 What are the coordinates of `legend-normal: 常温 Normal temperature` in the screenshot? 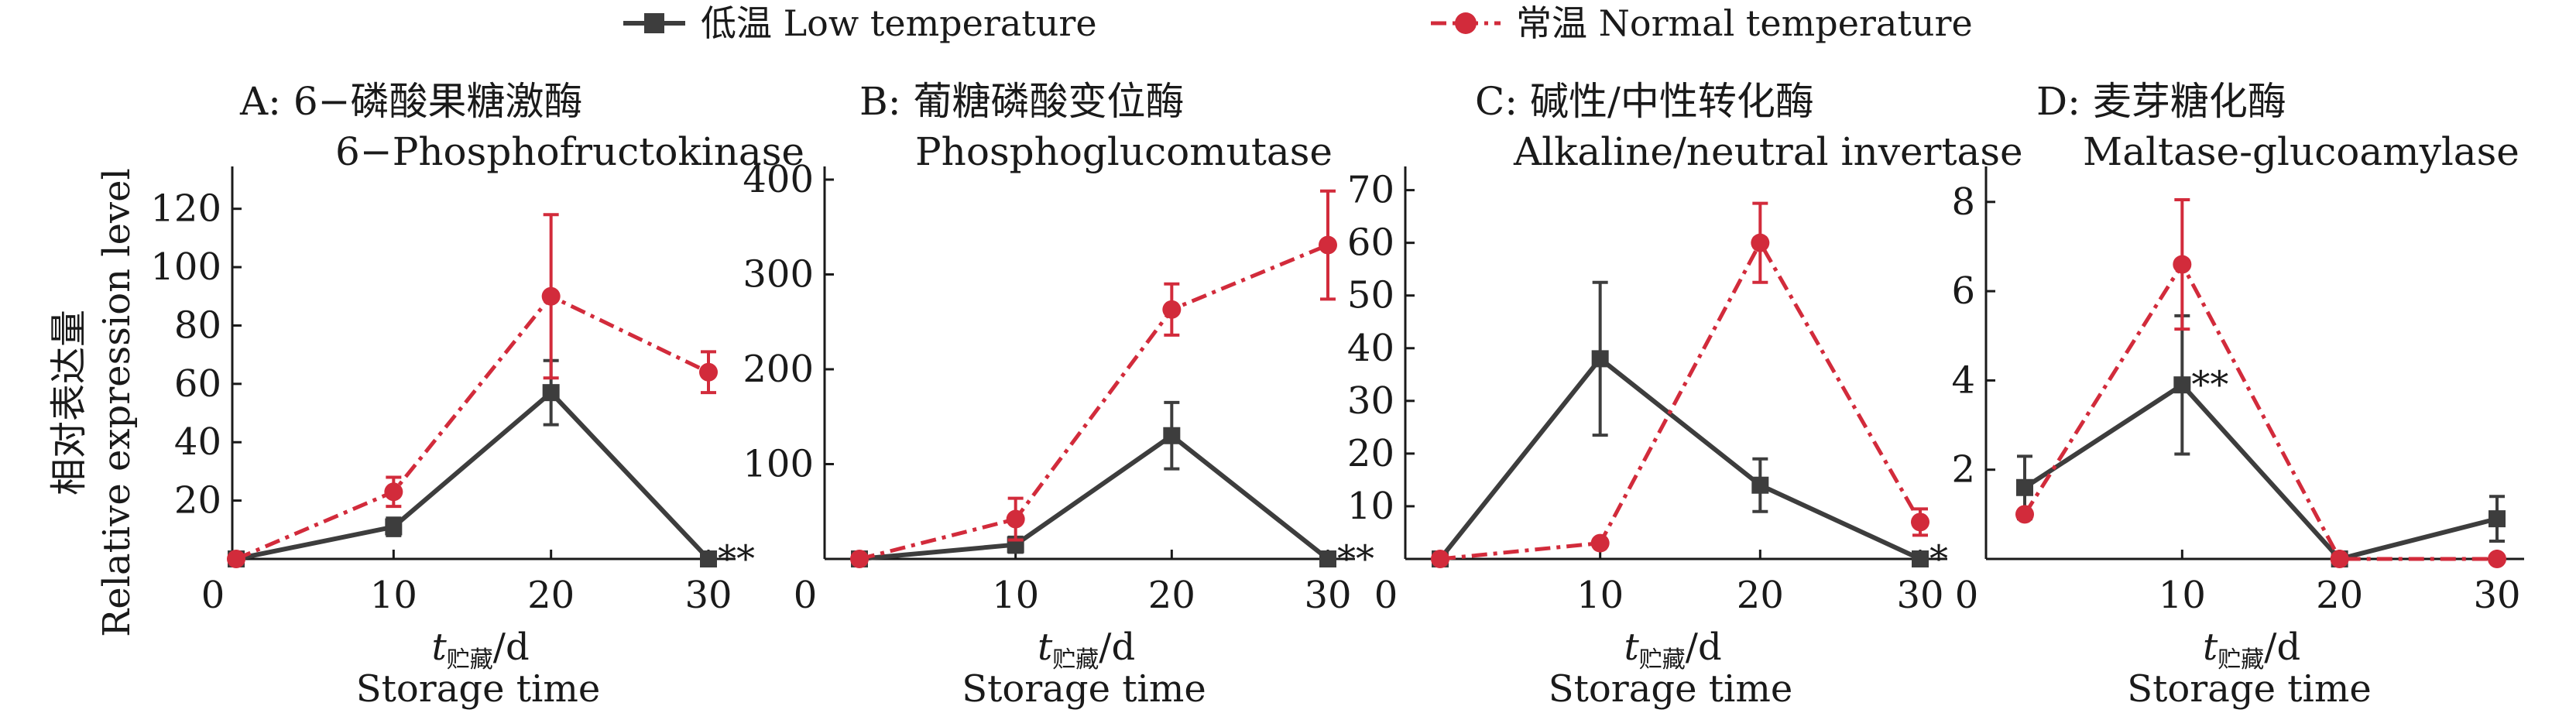 It's located at (1702, 23).